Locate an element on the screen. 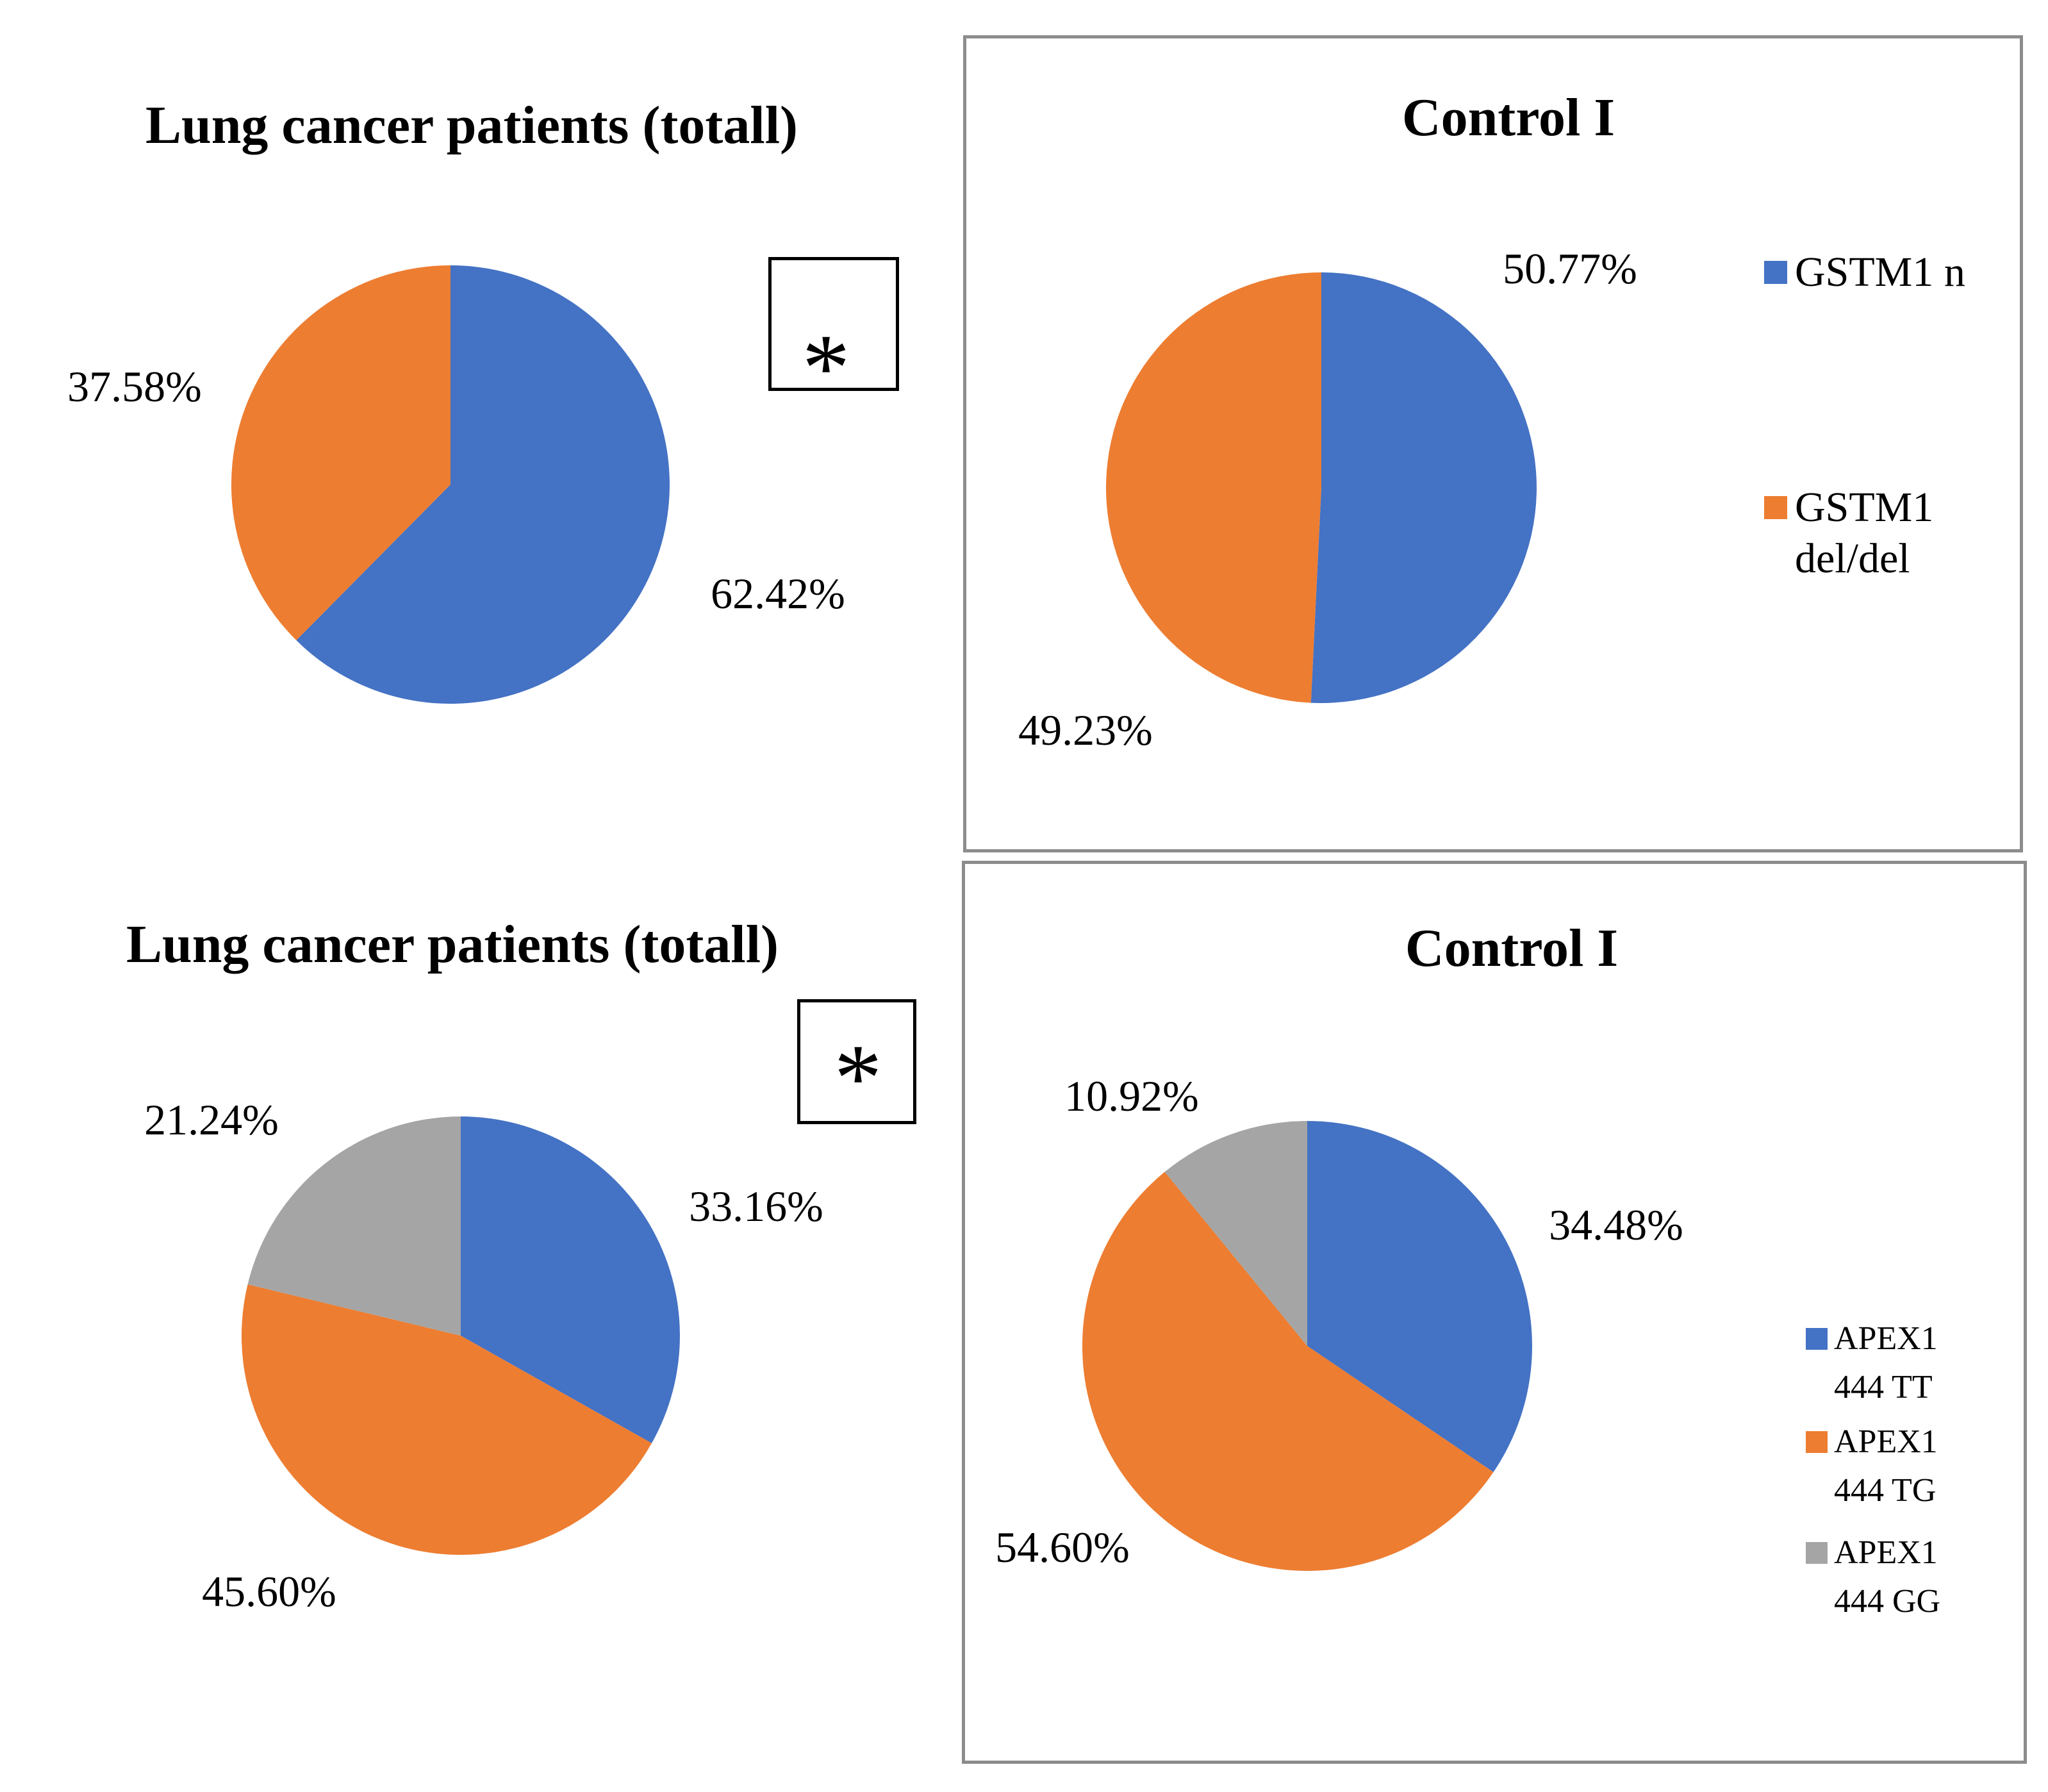 The image size is (2048, 1792). legend-label: APEX1 444 GG is located at coordinates (1887, 1578).